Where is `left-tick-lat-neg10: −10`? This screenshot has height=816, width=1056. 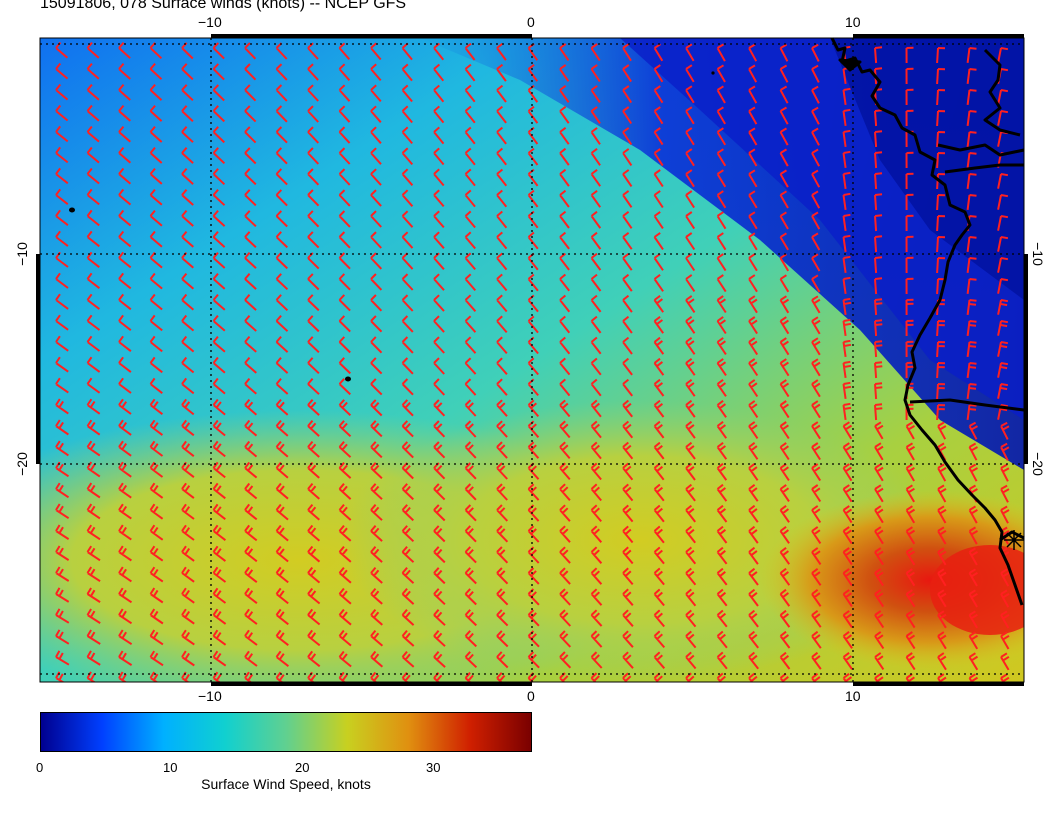 left-tick-lat-neg10: −10 is located at coordinates (21, 254).